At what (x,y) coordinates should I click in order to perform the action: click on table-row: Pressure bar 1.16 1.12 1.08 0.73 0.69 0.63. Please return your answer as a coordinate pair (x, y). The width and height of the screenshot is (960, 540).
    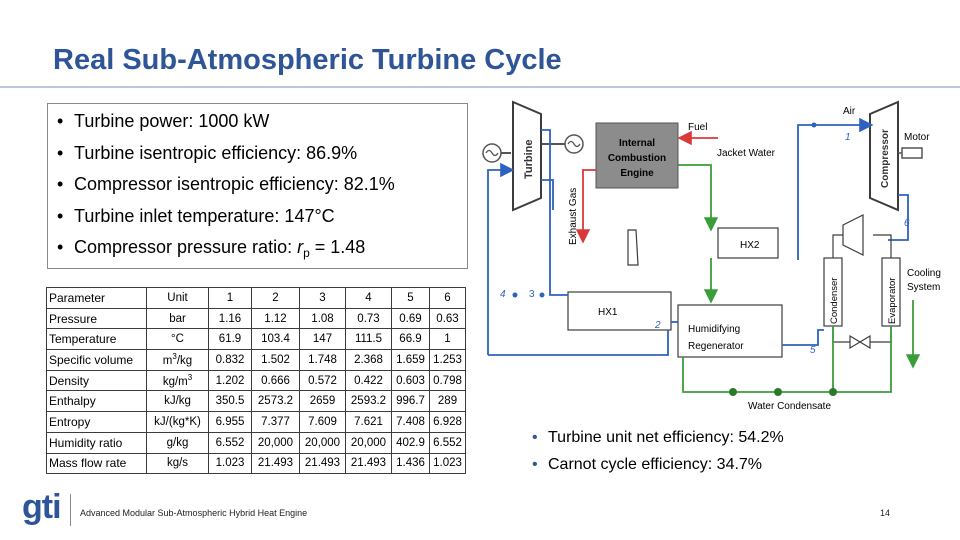
    Looking at the image, I should click on (256, 318).